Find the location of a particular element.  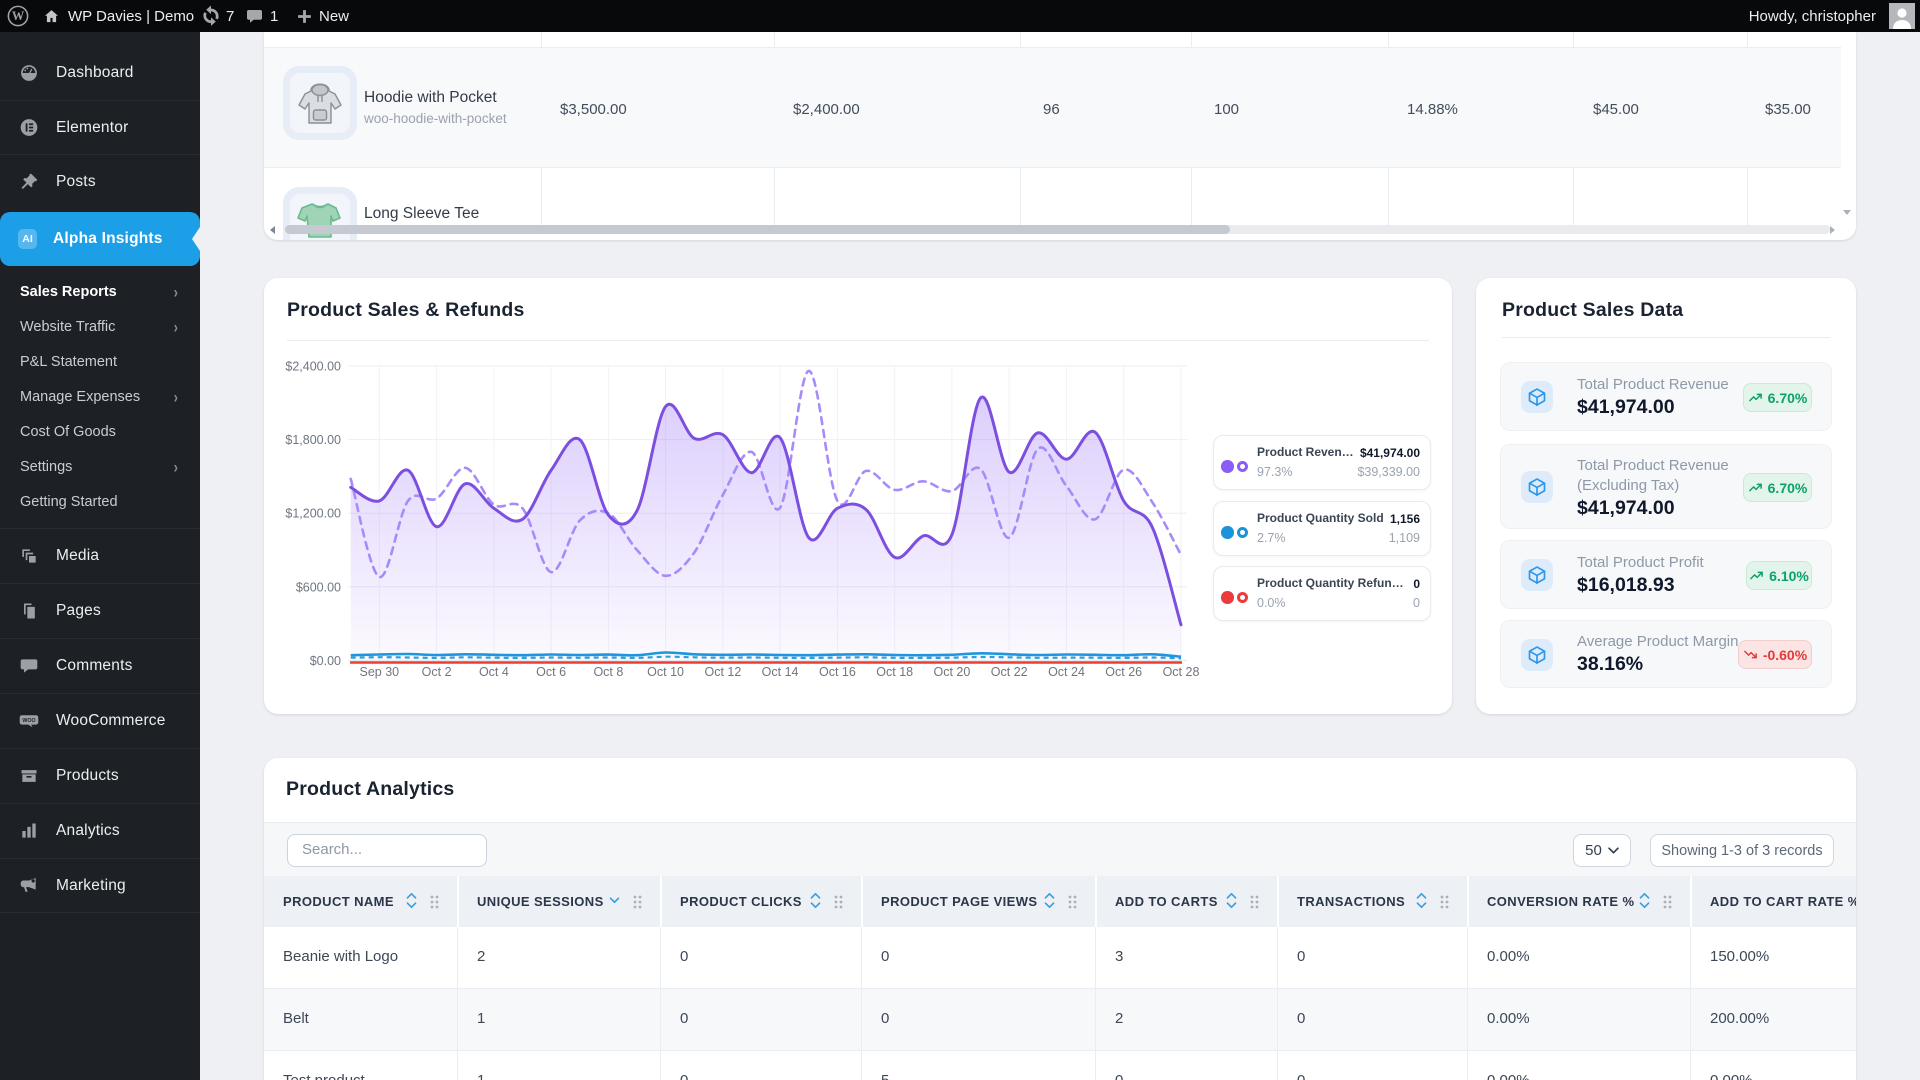

svg-text: $1,800.00 is located at coordinates (313, 440).